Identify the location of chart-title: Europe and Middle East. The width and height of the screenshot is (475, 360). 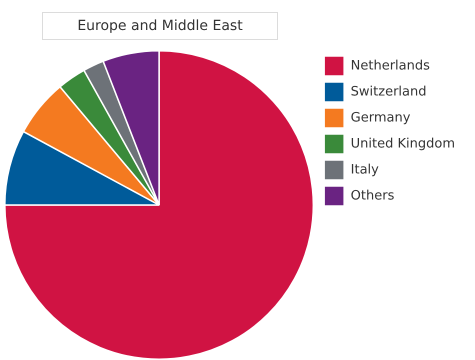
(160, 26).